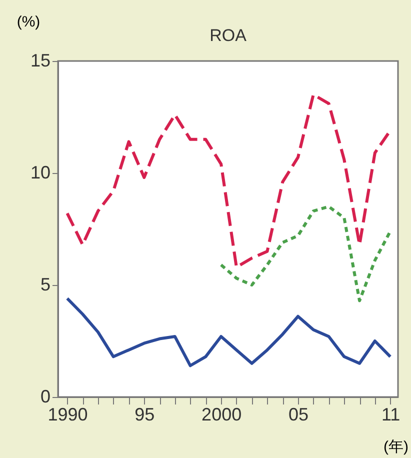 Image resolution: width=411 pixels, height=458 pixels. I want to click on chart-title: ROA, so click(229, 35).